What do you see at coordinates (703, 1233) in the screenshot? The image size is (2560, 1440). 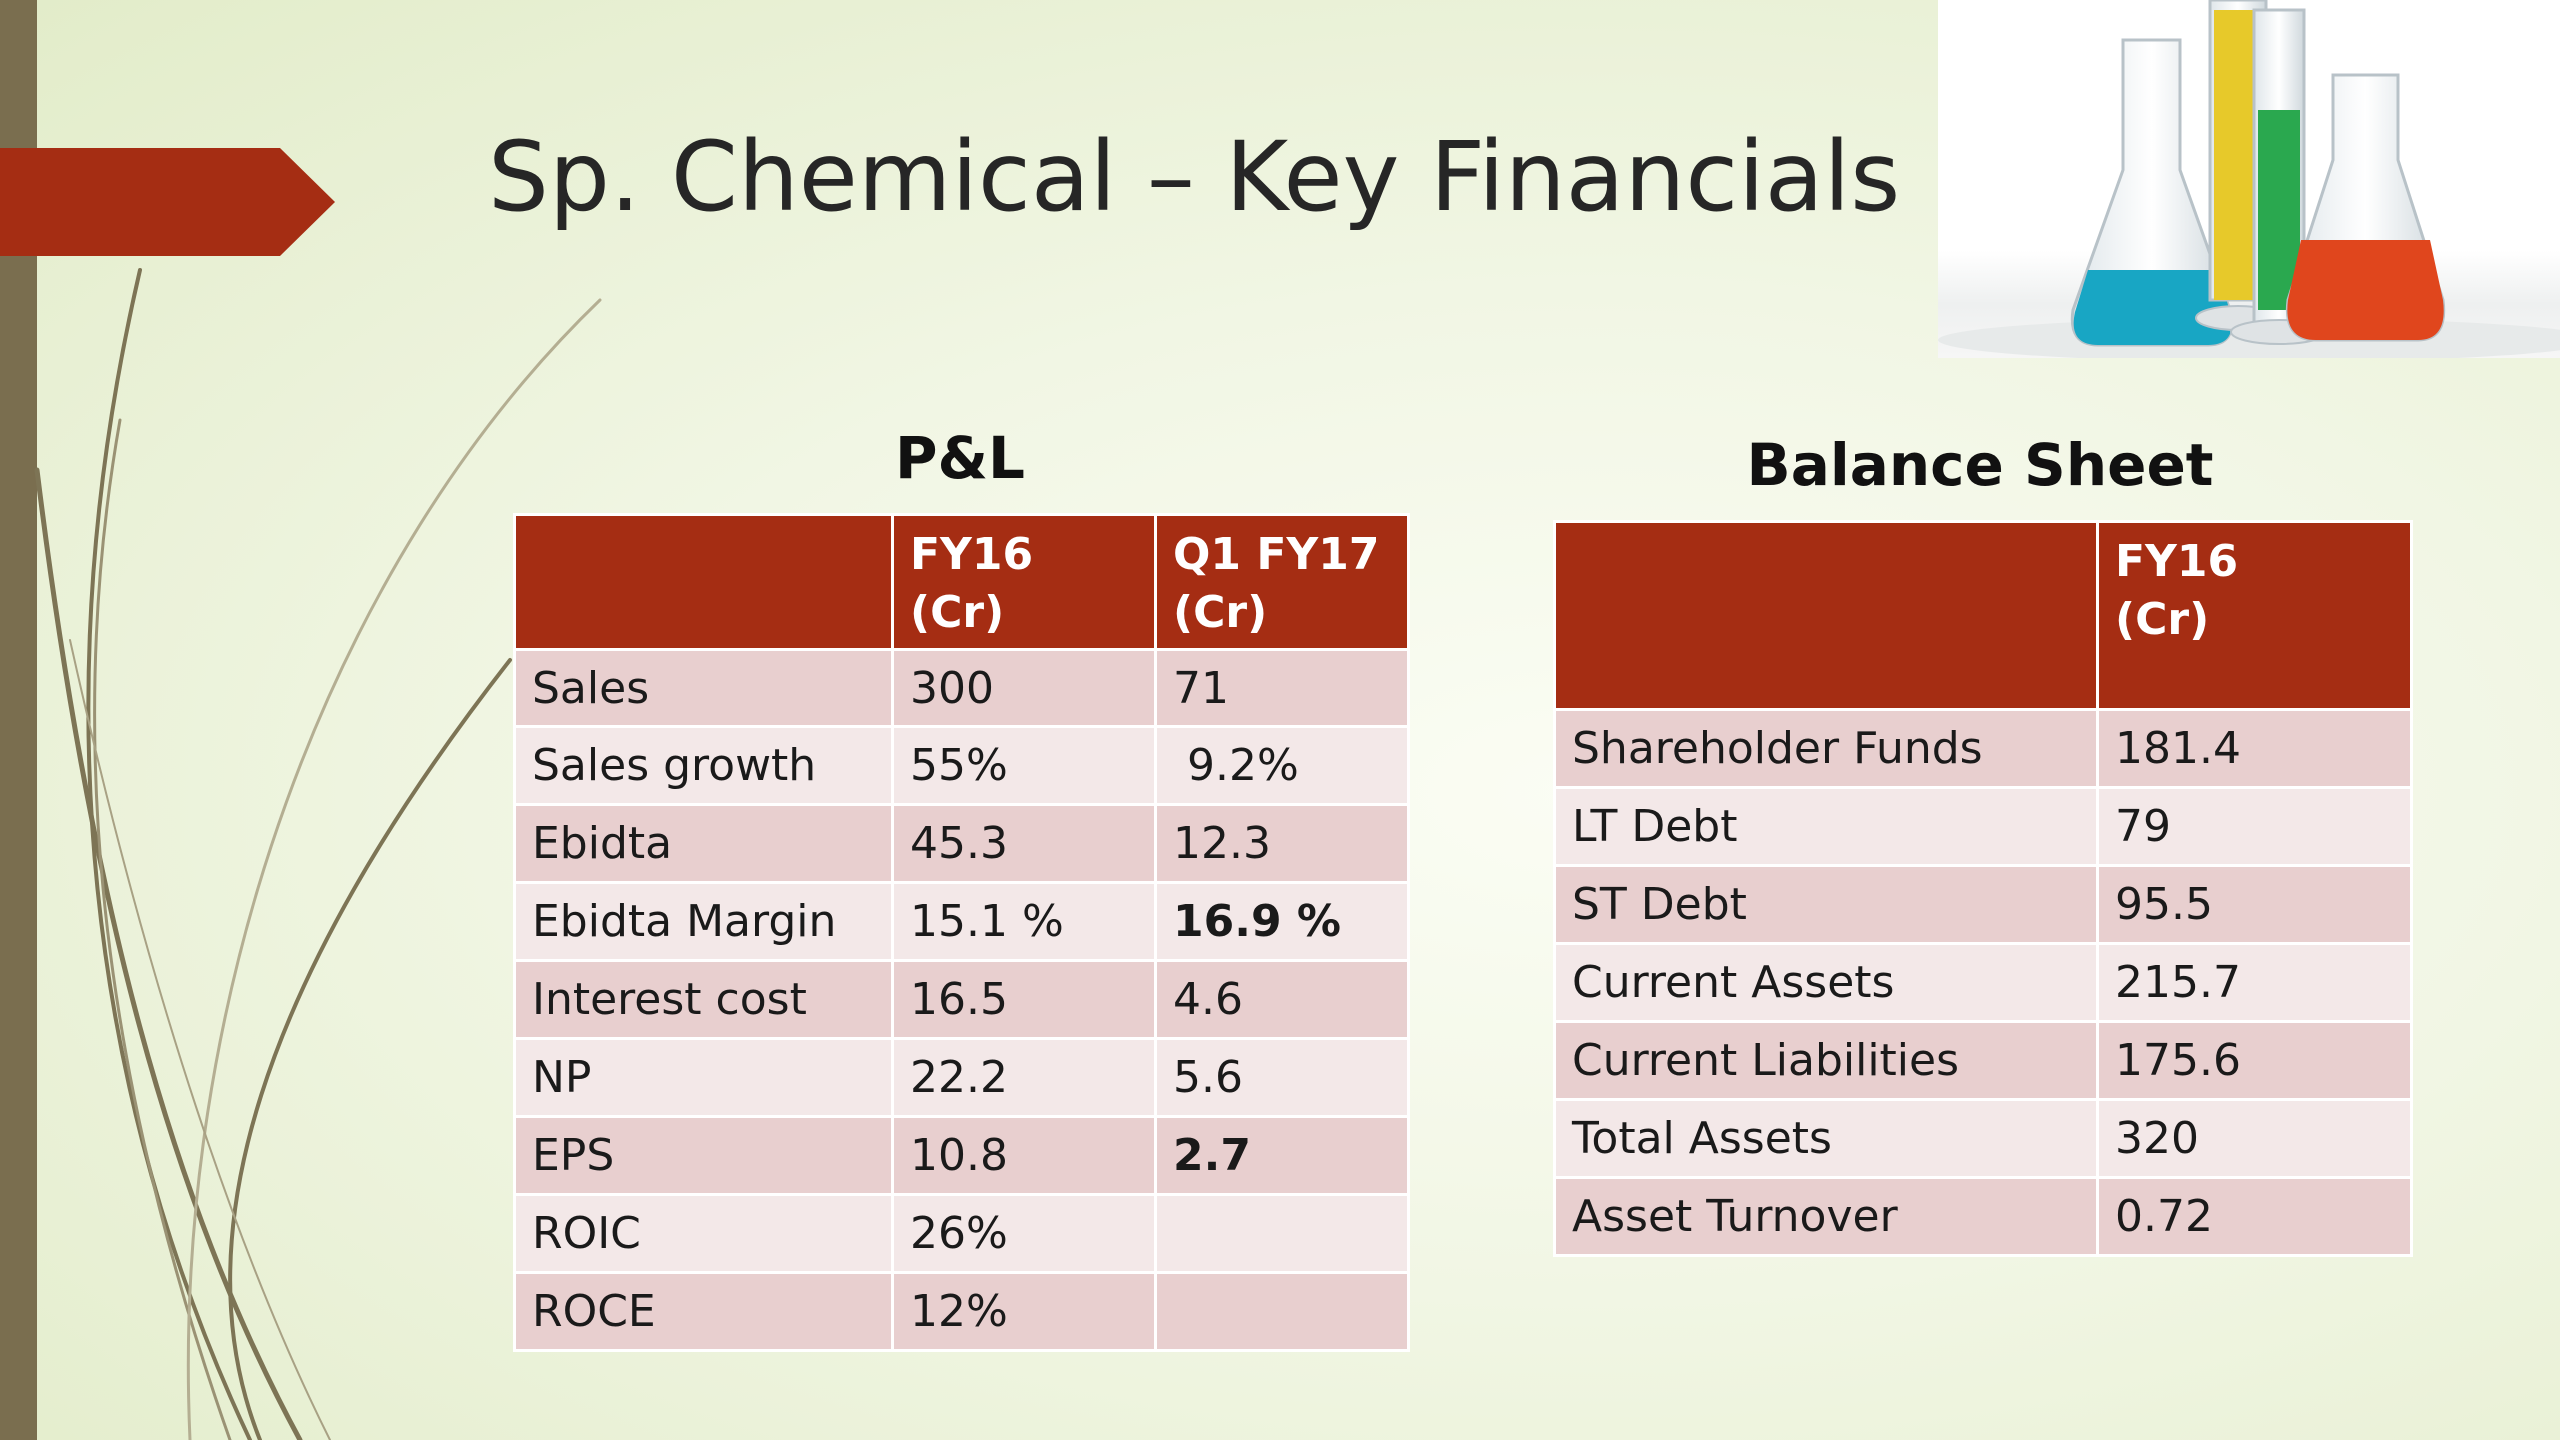 I see `row-label: ROIC` at bounding box center [703, 1233].